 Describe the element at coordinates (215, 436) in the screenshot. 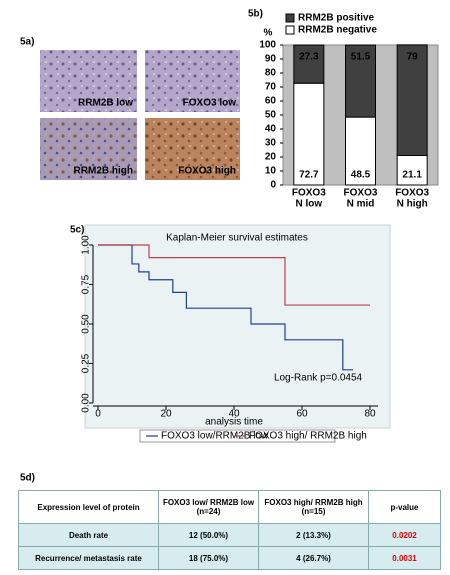

I see `legend-label: FOXO3 low/RRM2B low` at that location.